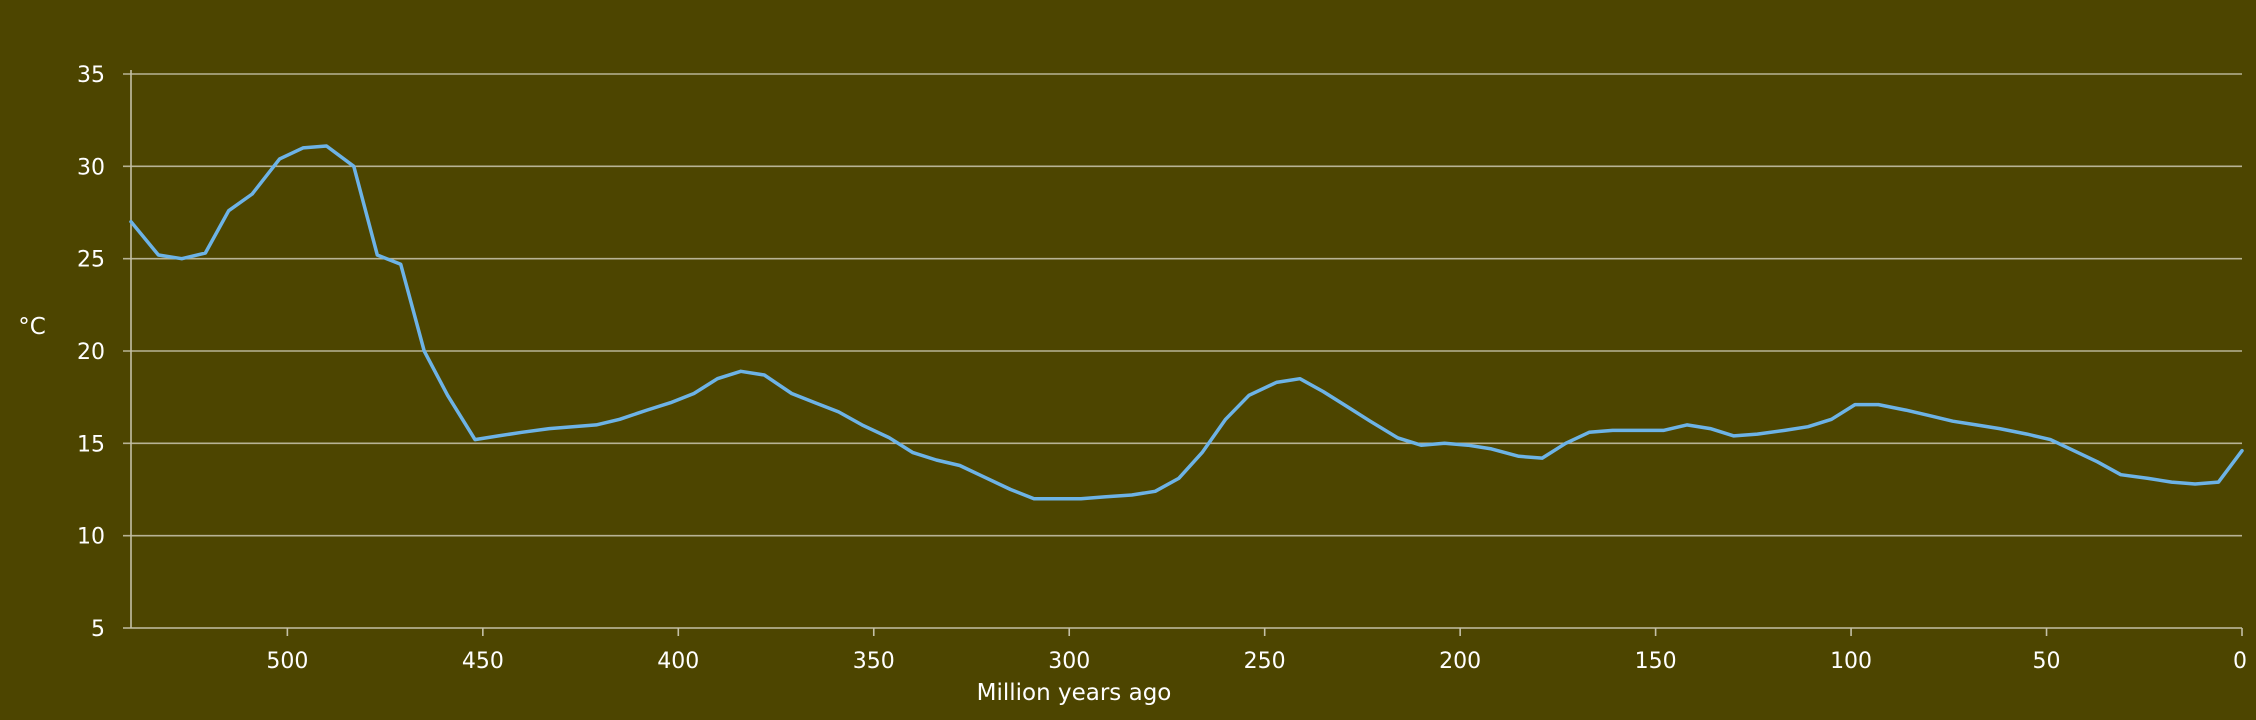 The width and height of the screenshot is (2256, 720). What do you see at coordinates (91, 537) in the screenshot?
I see `y-tick-label-10: 10` at bounding box center [91, 537].